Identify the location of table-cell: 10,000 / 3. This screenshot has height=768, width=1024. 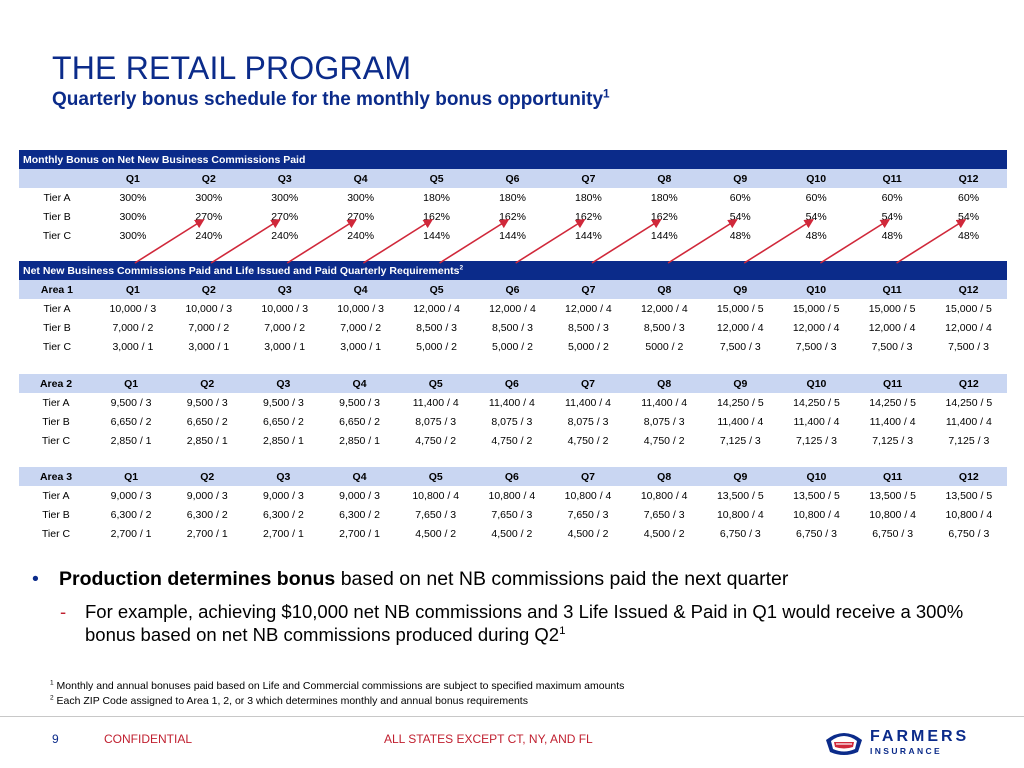
(360, 308).